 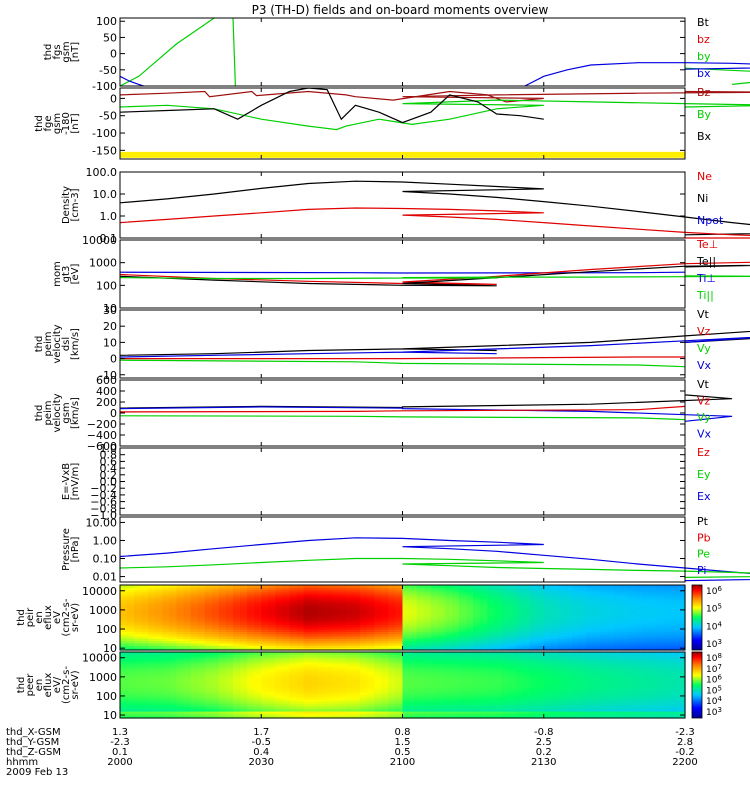 I want to click on y-tick-label: 0, so click(x=113, y=359).